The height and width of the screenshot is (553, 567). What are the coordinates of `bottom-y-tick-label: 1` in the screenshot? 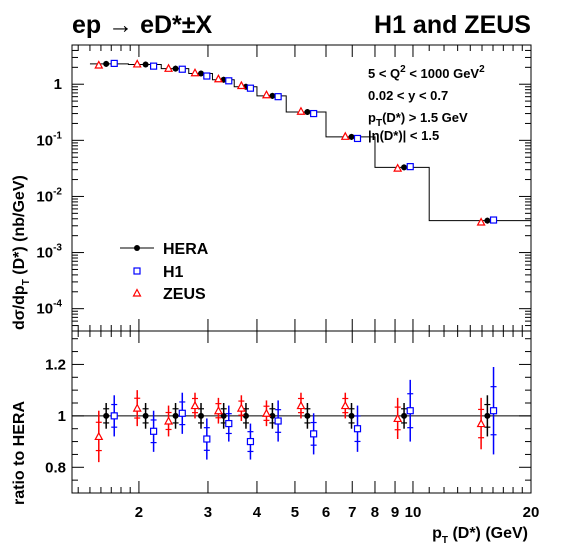 It's located at (62, 416).